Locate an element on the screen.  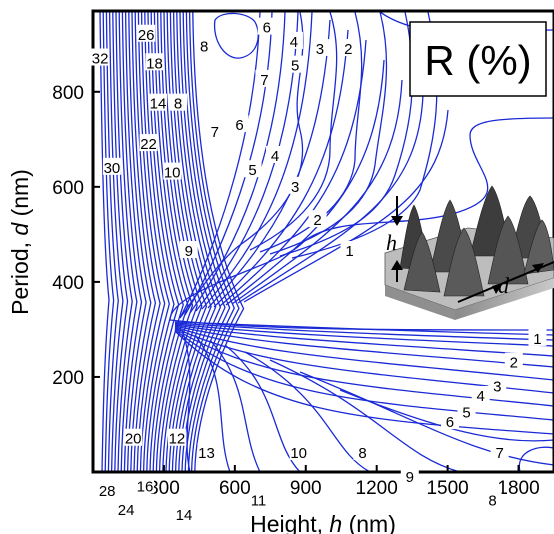
contour-label: 9 is located at coordinates (410, 477).